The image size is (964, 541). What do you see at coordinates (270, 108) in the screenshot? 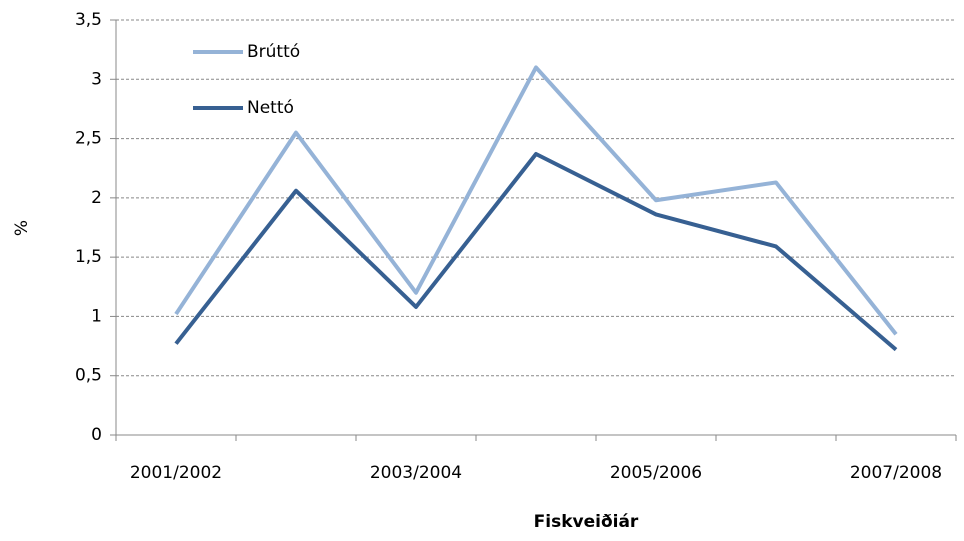
I see `legend-label: Nettó` at bounding box center [270, 108].